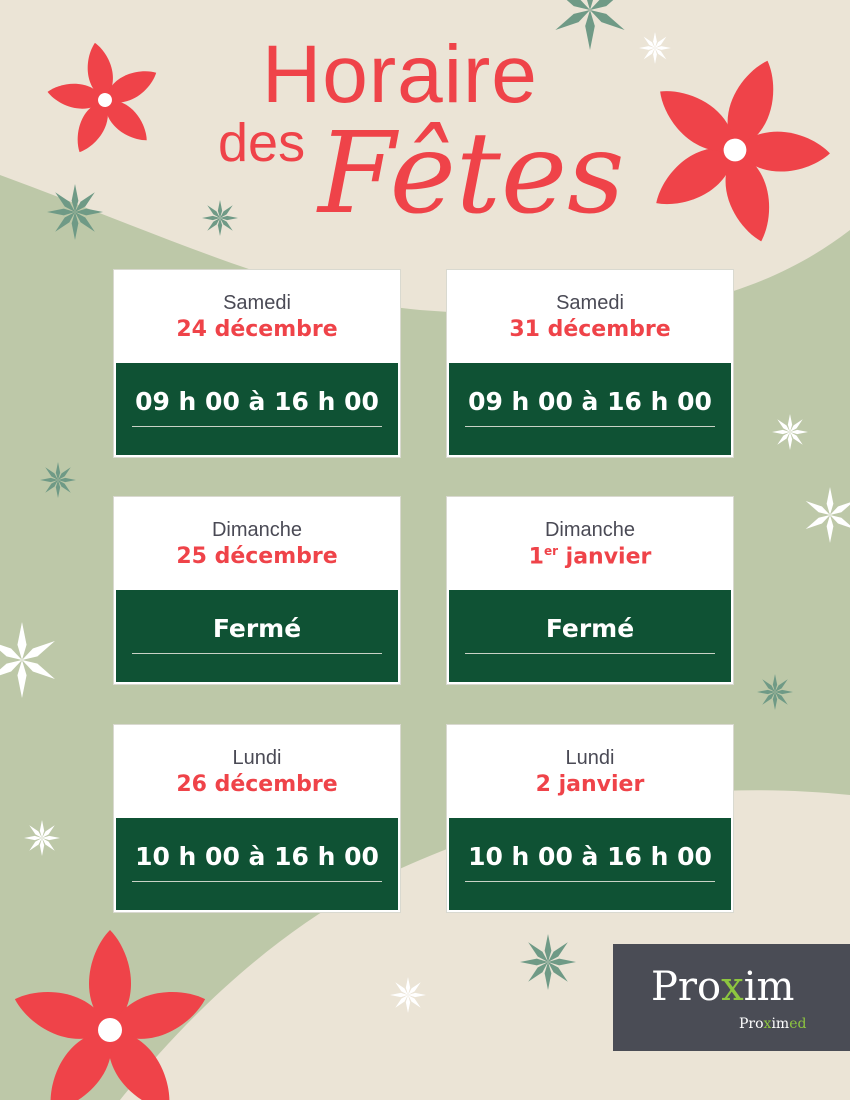 The width and height of the screenshot is (850, 1100). I want to click on title-horaire: Horaire, so click(400, 74).